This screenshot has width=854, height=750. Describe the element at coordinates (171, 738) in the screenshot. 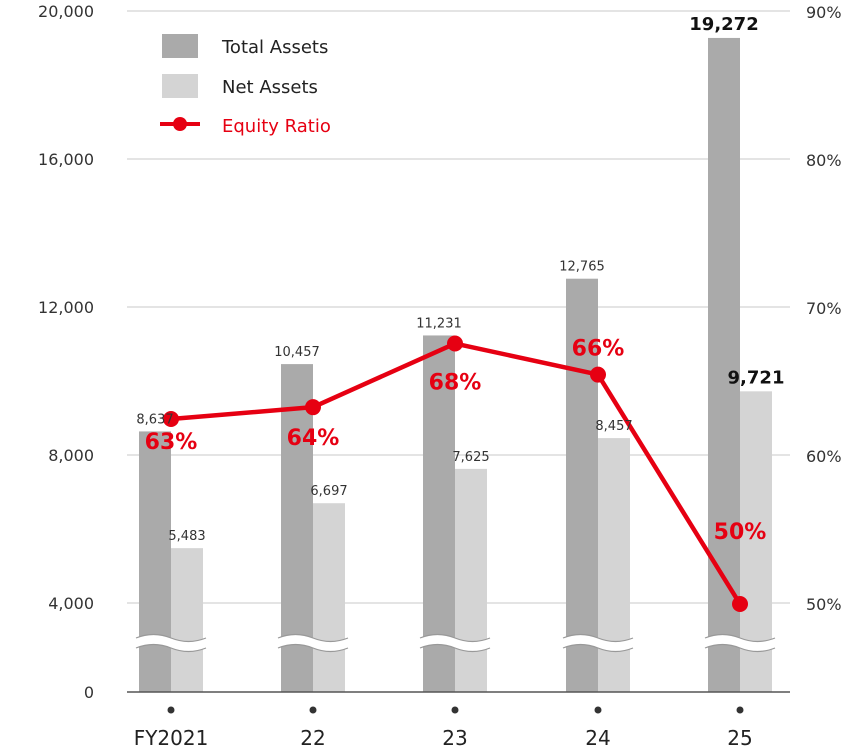

I see `x-tick-label-fy2021: FY2021` at that location.